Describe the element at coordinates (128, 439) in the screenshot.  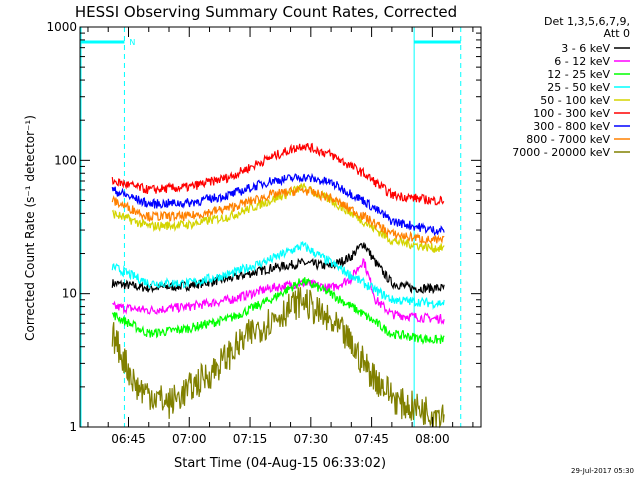
I see `x-tick-label: 06:45` at that location.